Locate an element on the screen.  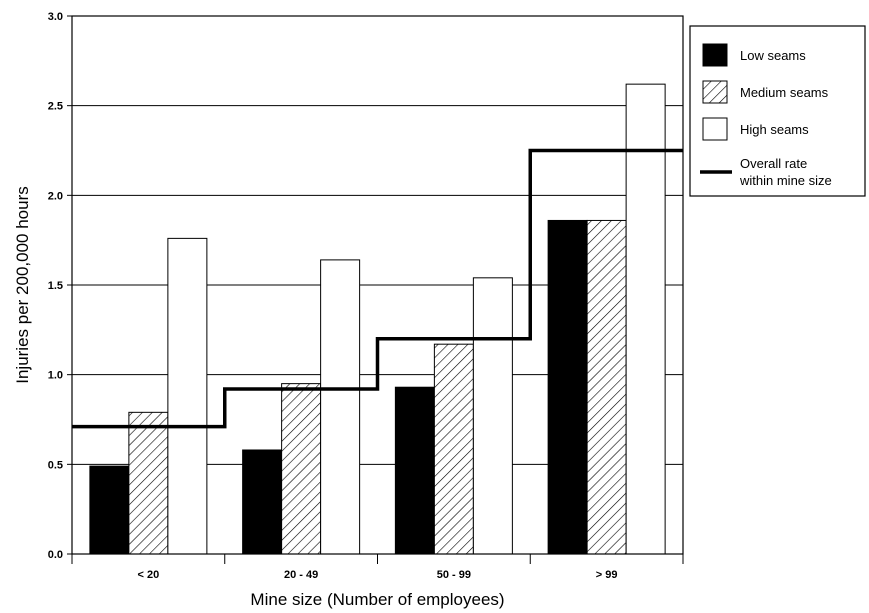
y-tick-labels: 0.0 0.5 1.0 1.5 2.0 2.5 3.0 is located at coordinates (55, 286).